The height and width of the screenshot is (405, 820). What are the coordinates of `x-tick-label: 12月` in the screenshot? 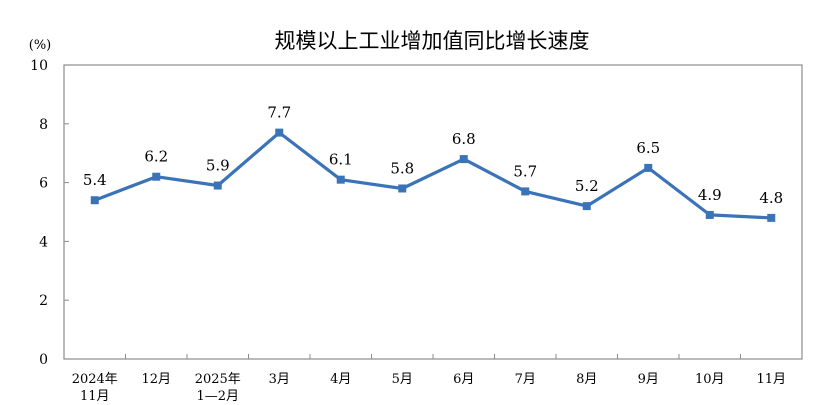 It's located at (156, 379).